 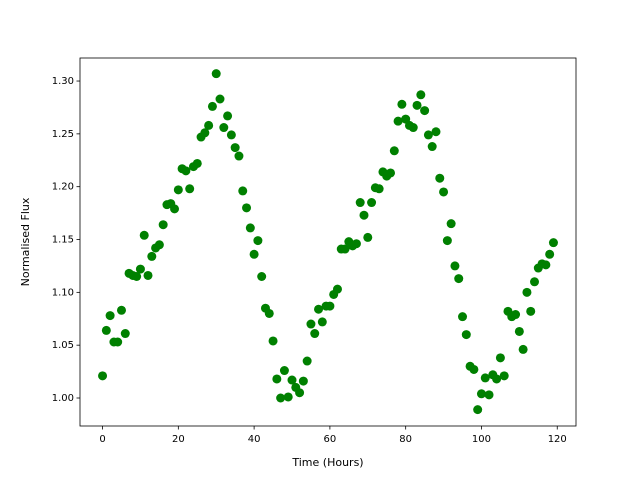 What do you see at coordinates (63, 134) in the screenshot?
I see `y-tick-label: 1.25` at bounding box center [63, 134].